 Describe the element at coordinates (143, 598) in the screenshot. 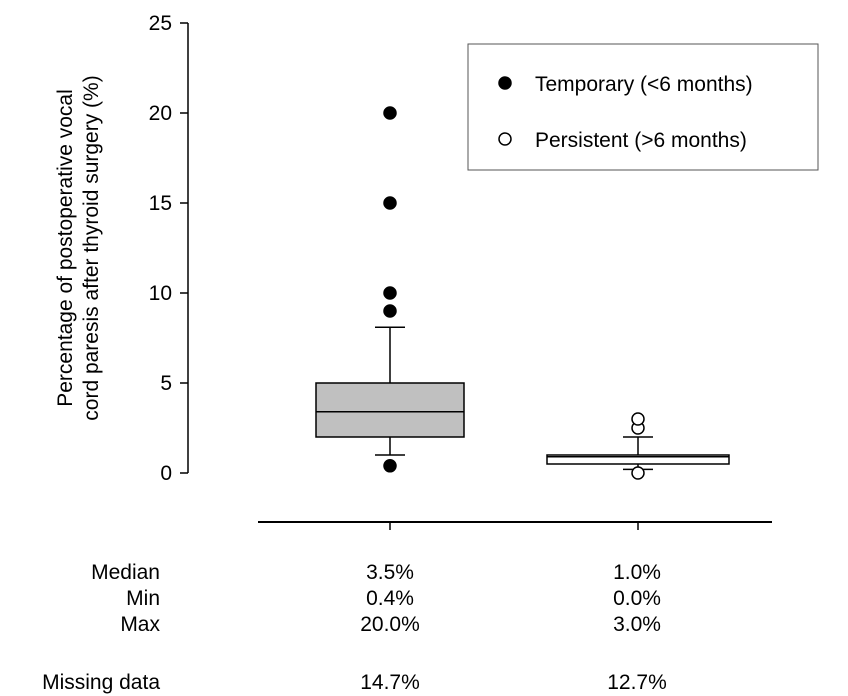

I see `stat-label-min: Min` at that location.